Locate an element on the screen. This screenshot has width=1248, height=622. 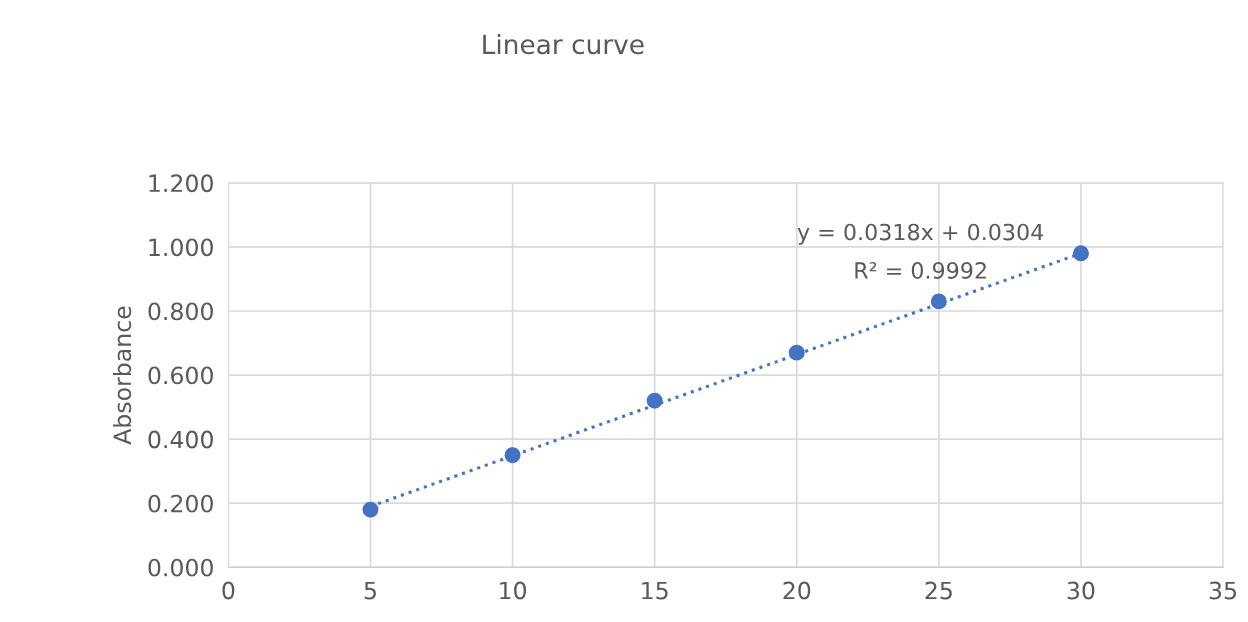
y-tick-label: 1.200 is located at coordinates (181, 183).